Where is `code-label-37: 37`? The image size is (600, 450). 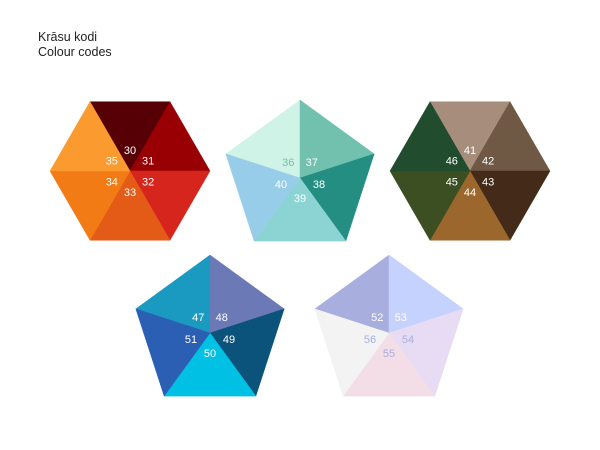 code-label-37: 37 is located at coordinates (312, 163).